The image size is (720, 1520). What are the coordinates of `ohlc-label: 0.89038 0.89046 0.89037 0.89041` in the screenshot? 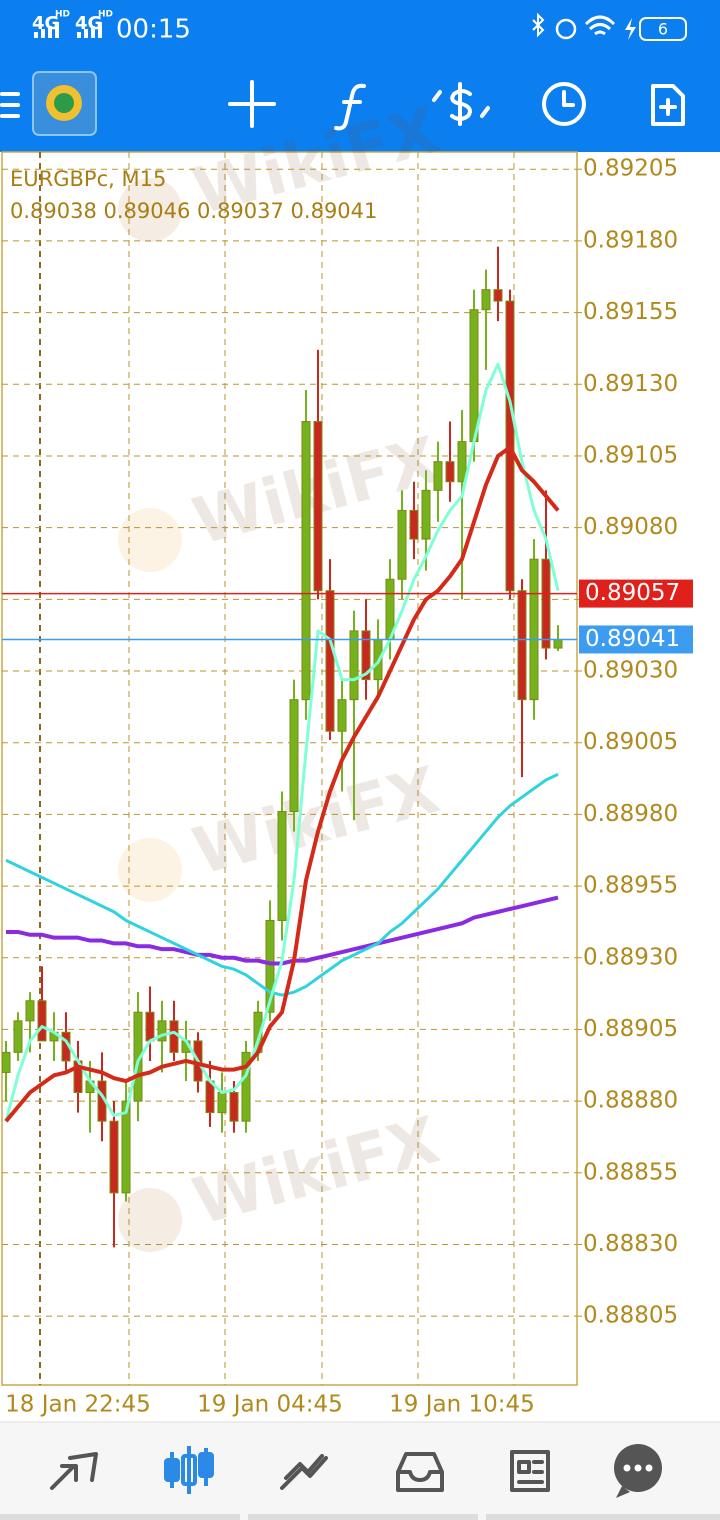 It's located at (193, 211).